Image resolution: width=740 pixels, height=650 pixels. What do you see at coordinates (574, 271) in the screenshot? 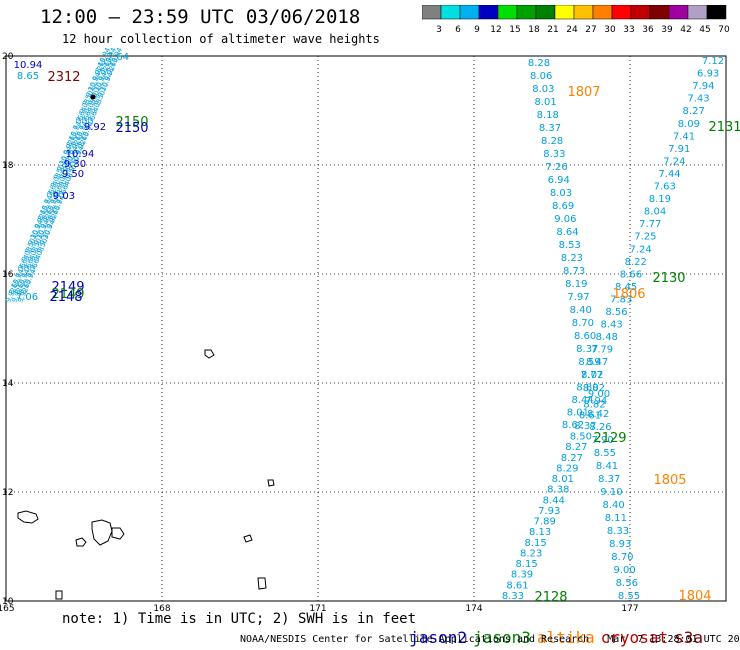
I see `swh-value: 8.73` at bounding box center [574, 271].